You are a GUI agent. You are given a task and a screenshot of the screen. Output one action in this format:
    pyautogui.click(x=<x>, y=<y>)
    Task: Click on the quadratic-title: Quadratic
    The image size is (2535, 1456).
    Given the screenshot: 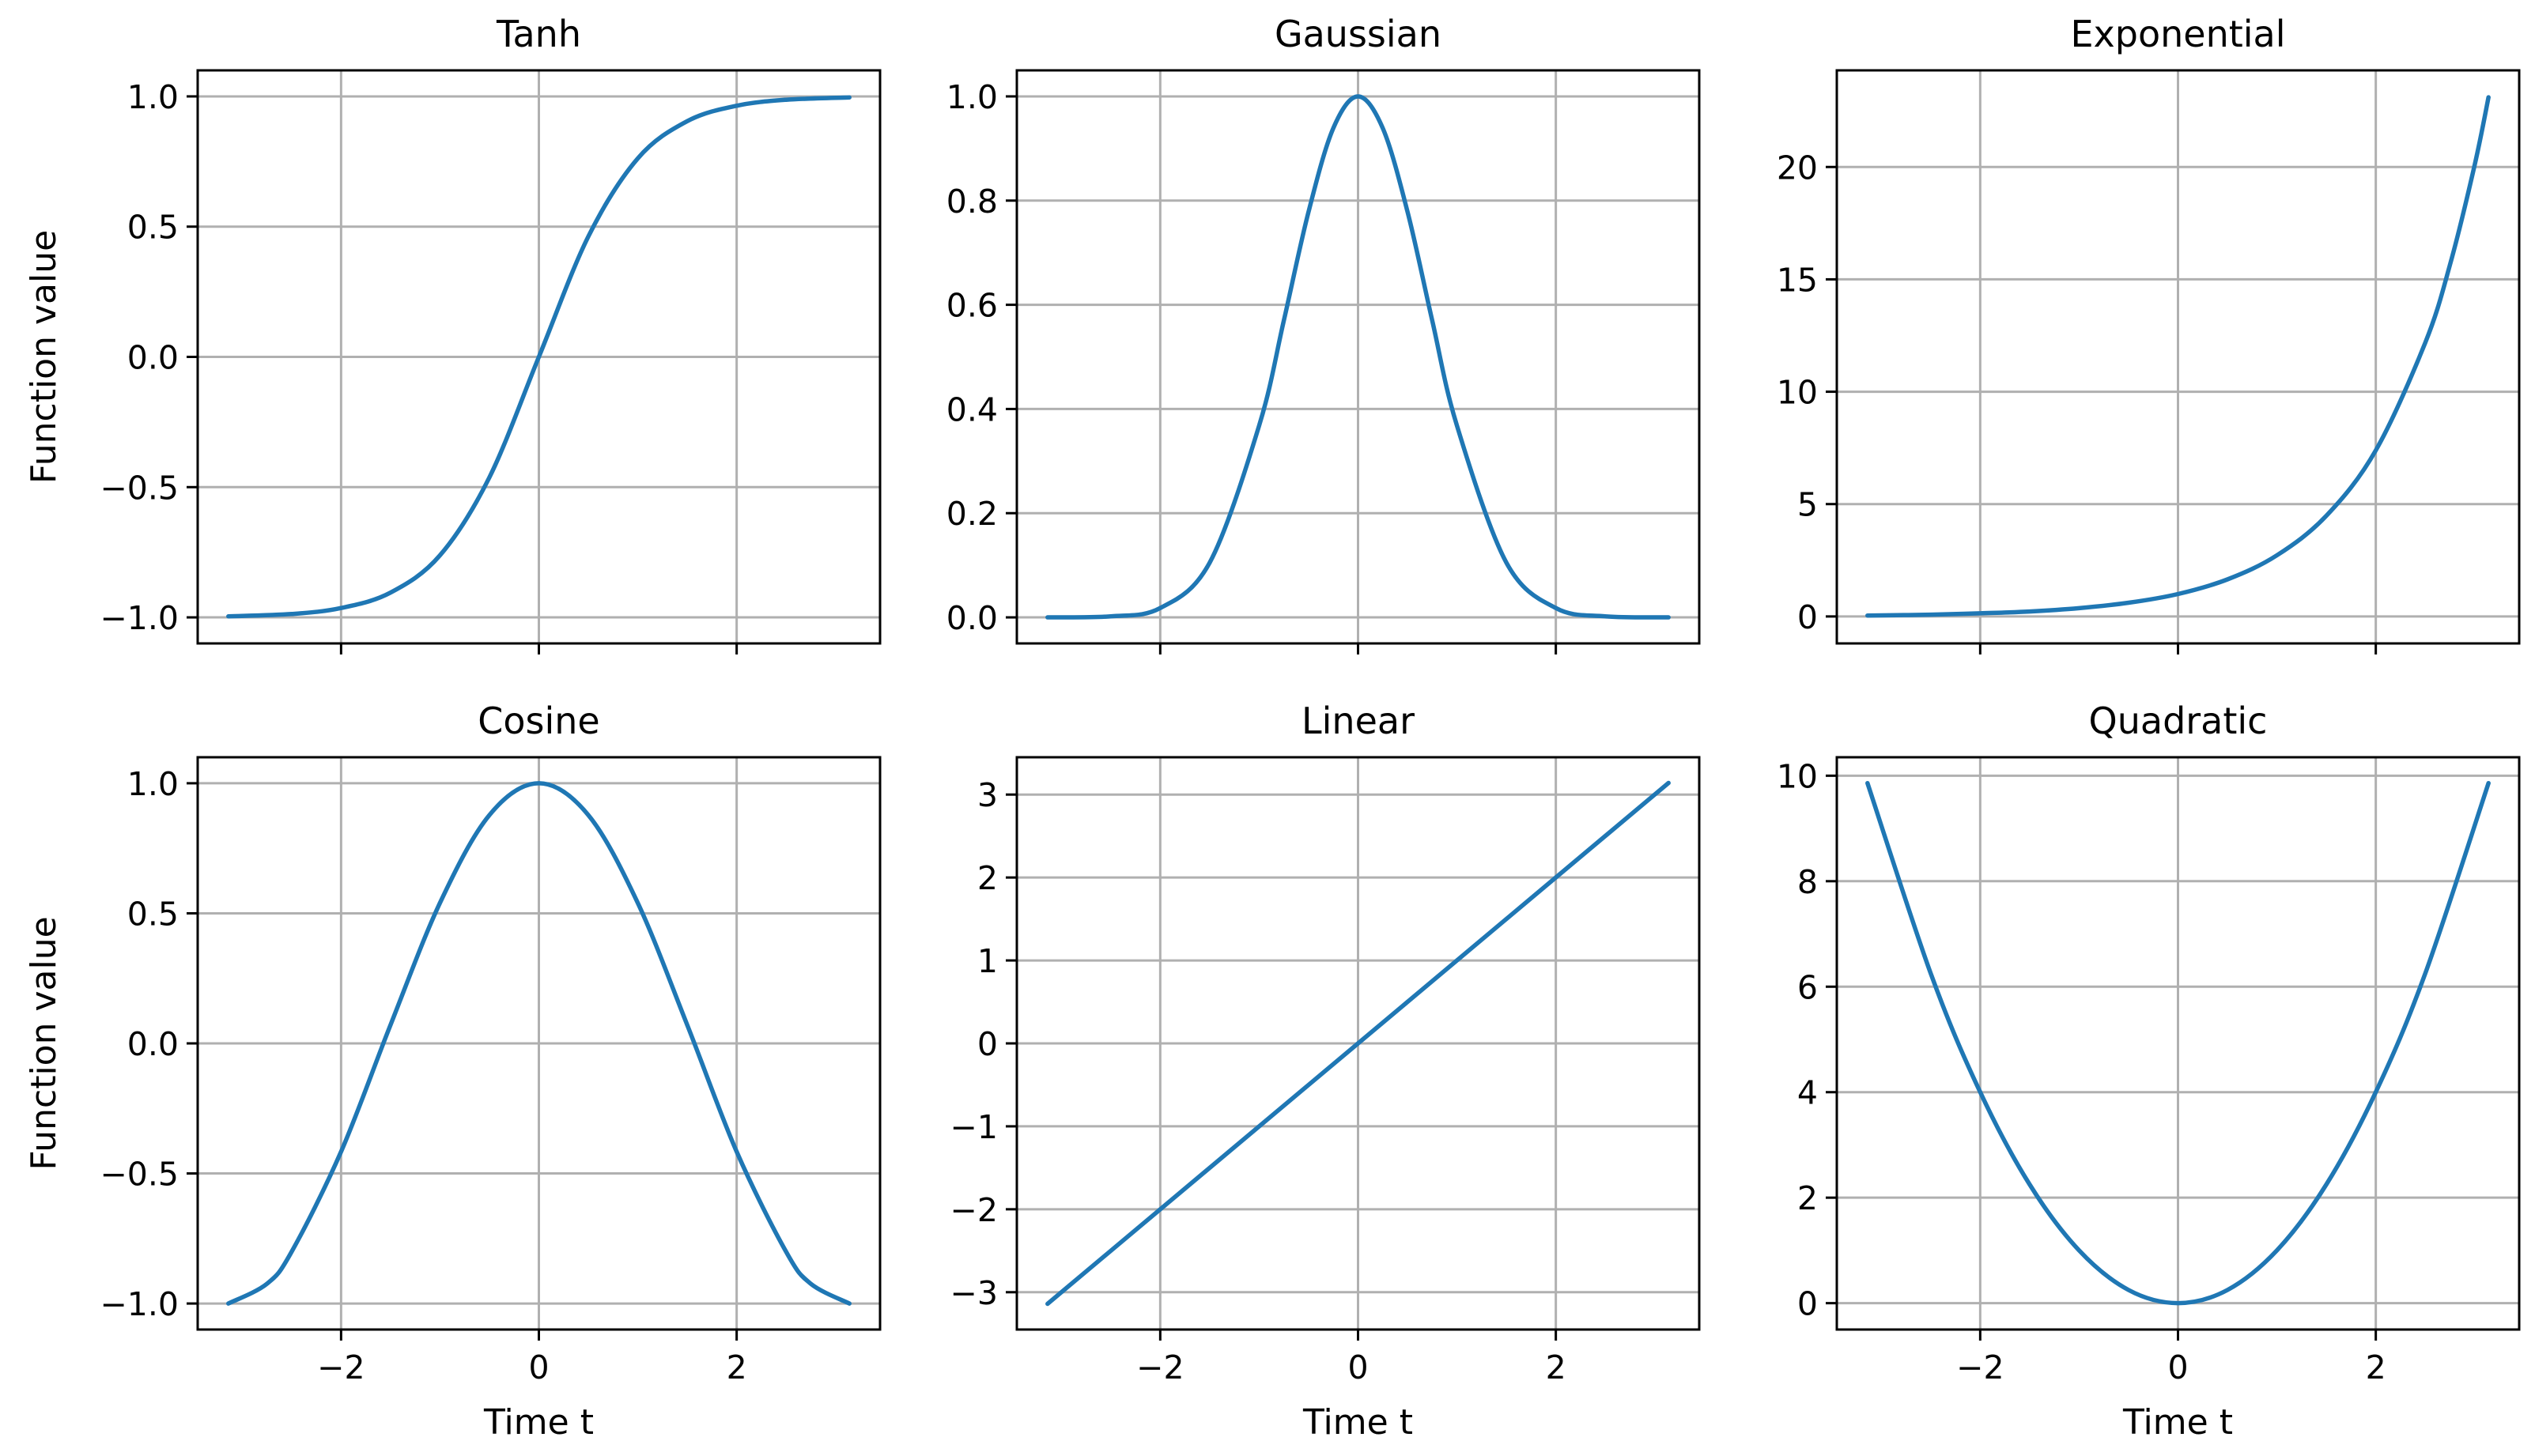 What is the action you would take?
    pyautogui.click(x=2178, y=721)
    